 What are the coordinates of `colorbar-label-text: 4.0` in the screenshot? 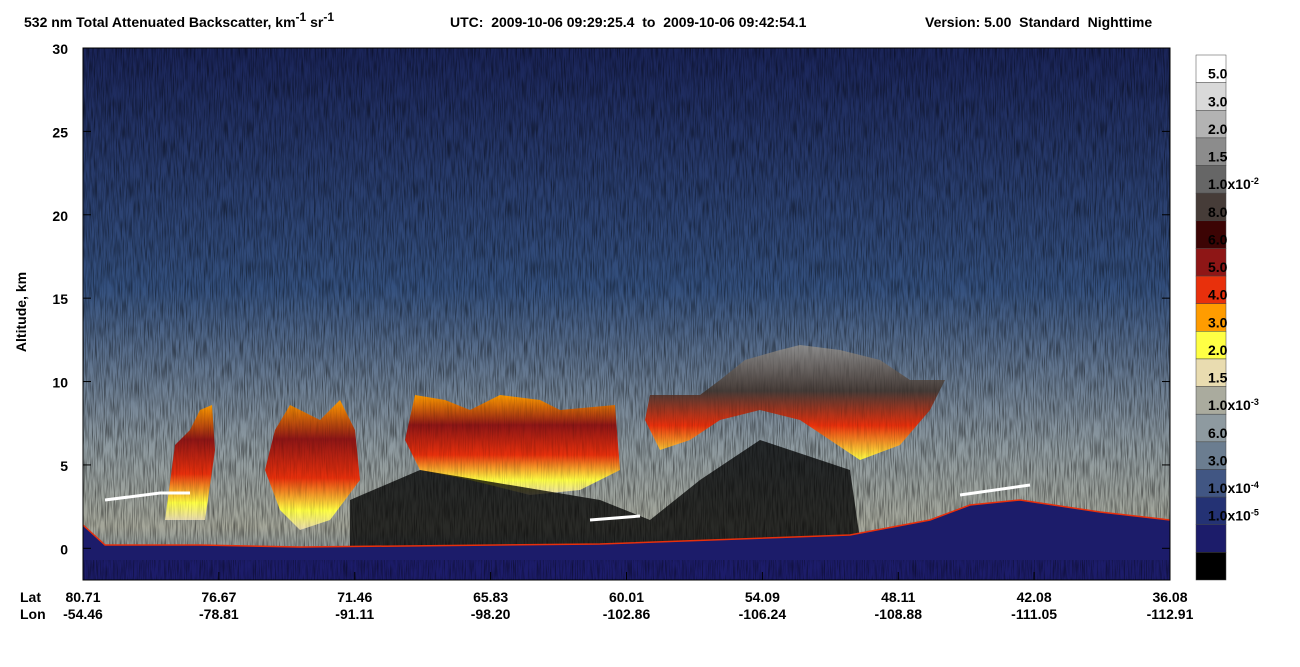 It's located at (1218, 295).